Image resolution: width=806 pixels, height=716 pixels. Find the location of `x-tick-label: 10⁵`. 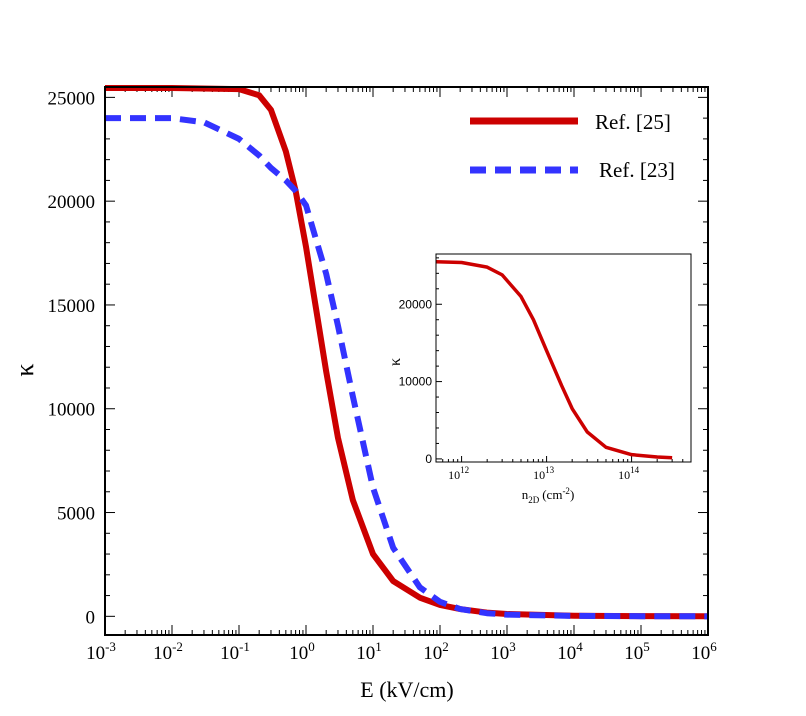

x-tick-label: 10⁵ is located at coordinates (637, 651).